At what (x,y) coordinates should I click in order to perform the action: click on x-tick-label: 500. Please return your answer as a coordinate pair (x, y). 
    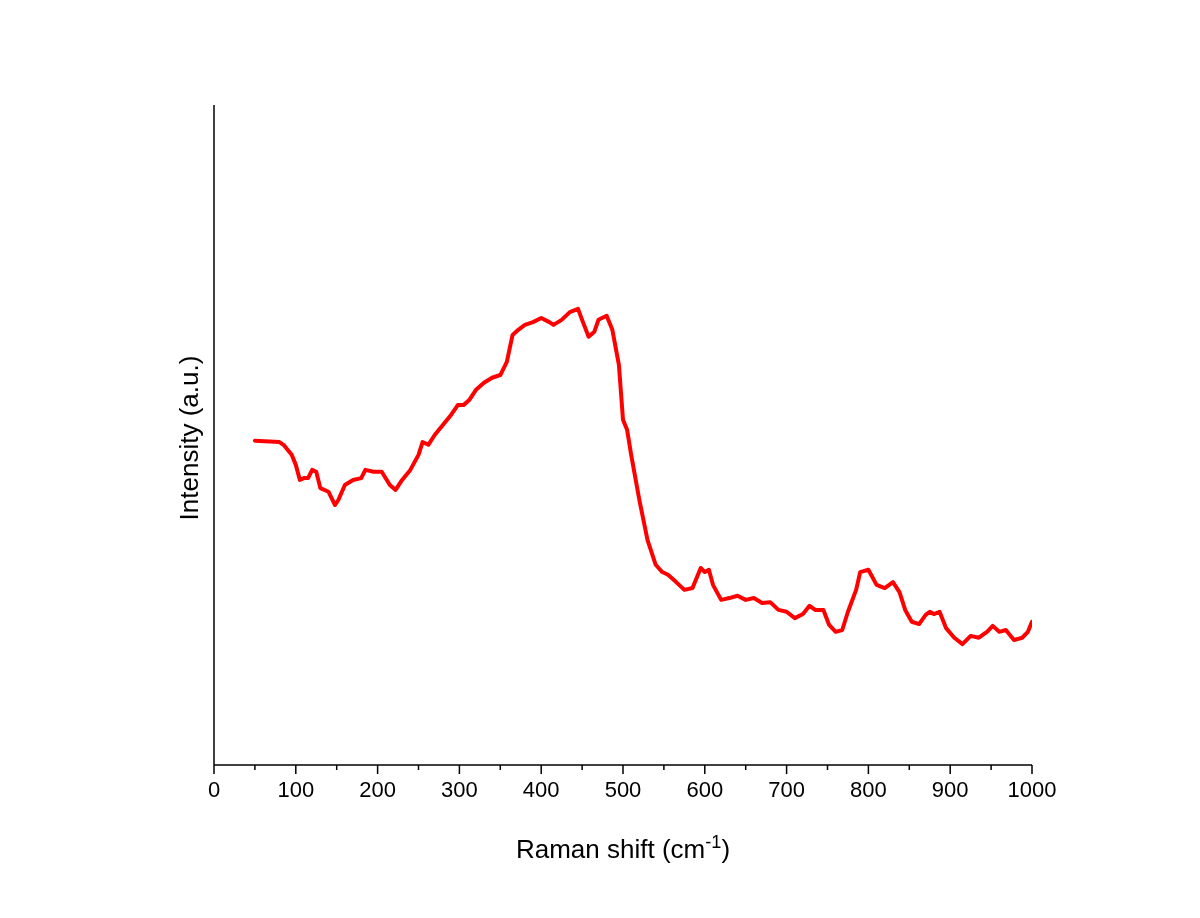
    Looking at the image, I should click on (623, 789).